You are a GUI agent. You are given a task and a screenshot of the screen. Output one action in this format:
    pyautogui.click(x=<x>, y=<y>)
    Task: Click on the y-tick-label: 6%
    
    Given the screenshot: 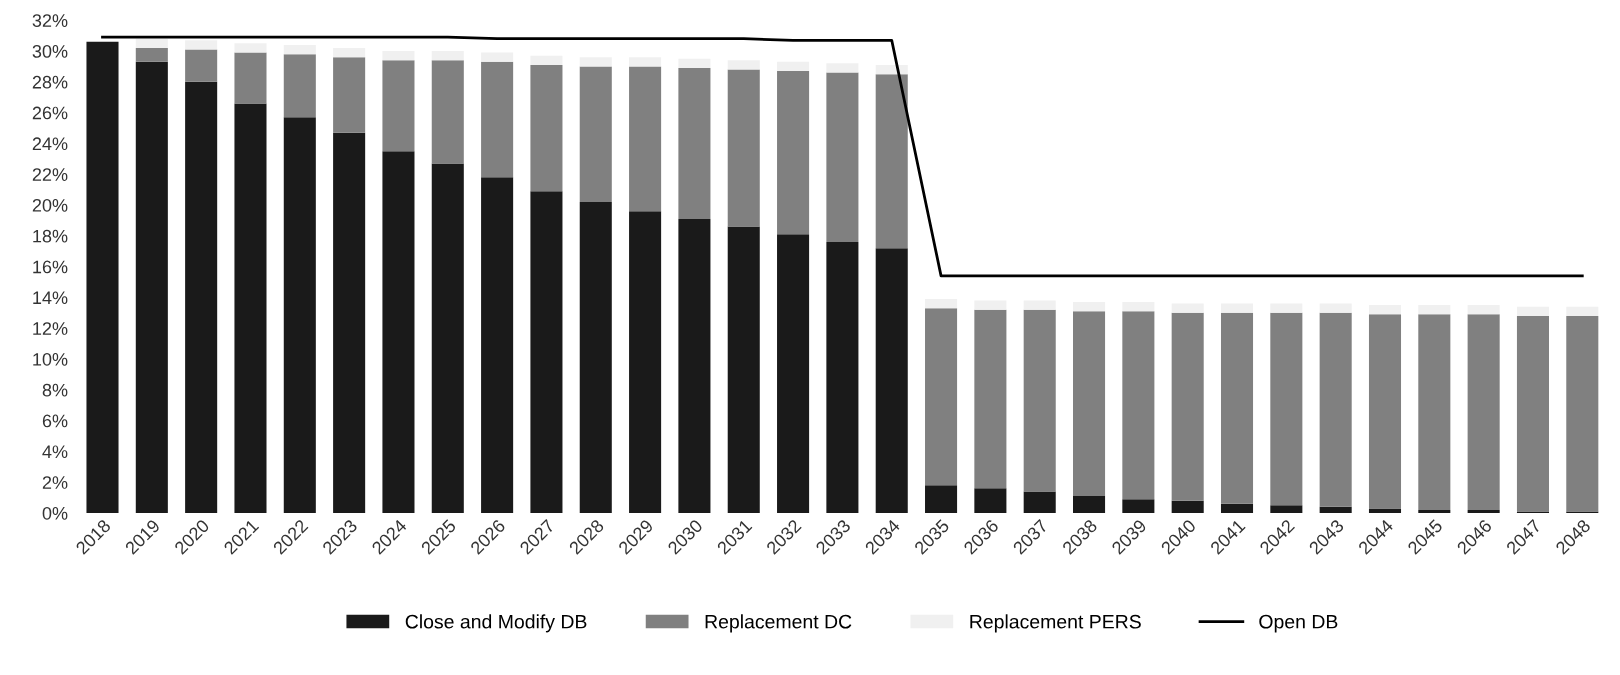 What is the action you would take?
    pyautogui.click(x=55, y=421)
    